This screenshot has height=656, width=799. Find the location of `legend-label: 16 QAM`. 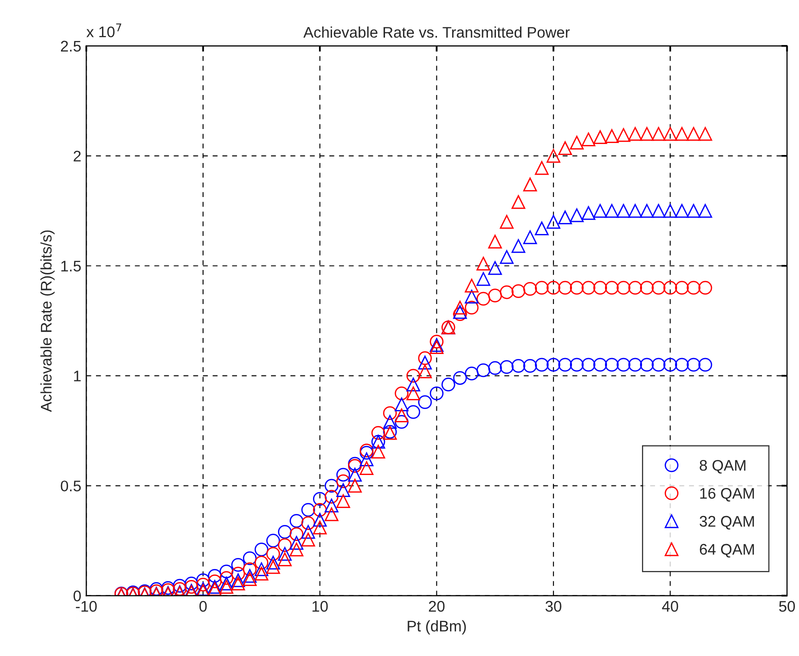

legend-label: 16 QAM is located at coordinates (727, 495).